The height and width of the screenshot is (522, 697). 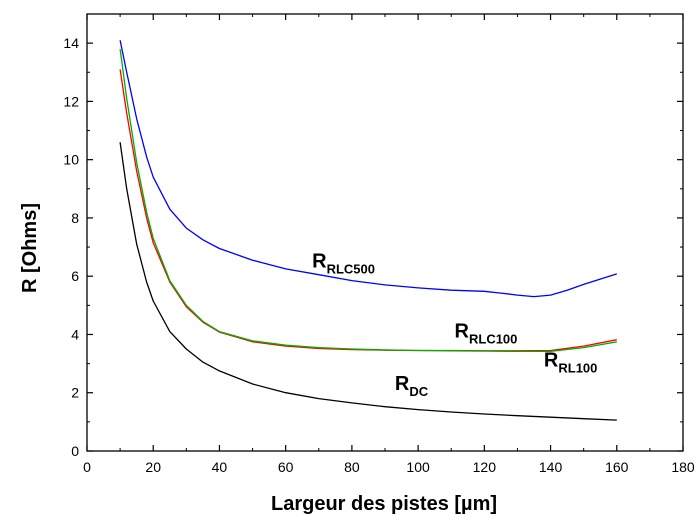 I want to click on x-tick-label: 20, so click(x=153, y=467).